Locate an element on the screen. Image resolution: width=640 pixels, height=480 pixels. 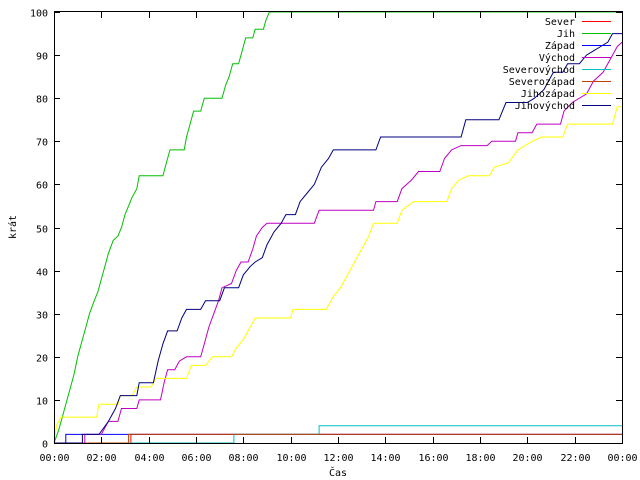
x-tick-label: 20:00 is located at coordinates (527, 458).